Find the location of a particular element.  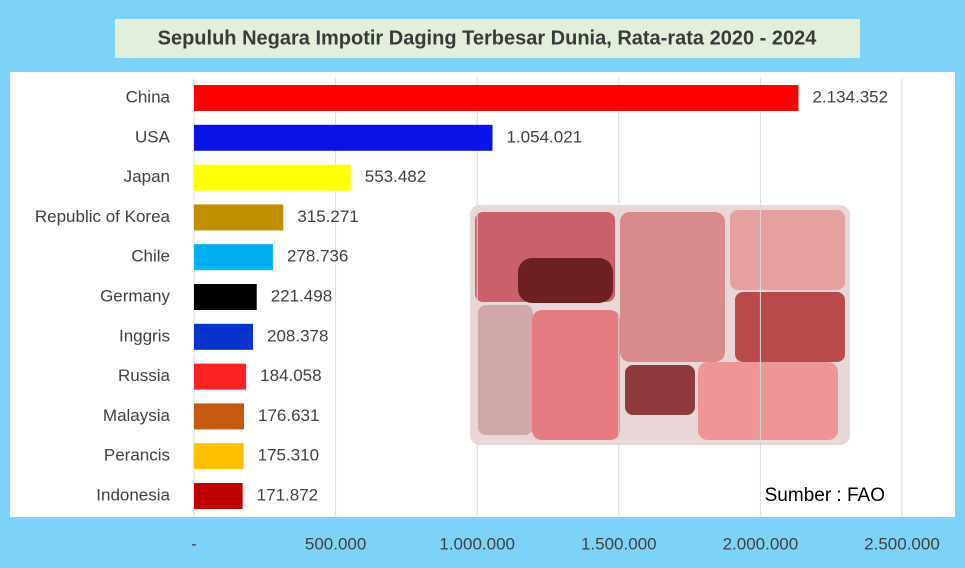

y-tick-label: Chile is located at coordinates (150, 256).